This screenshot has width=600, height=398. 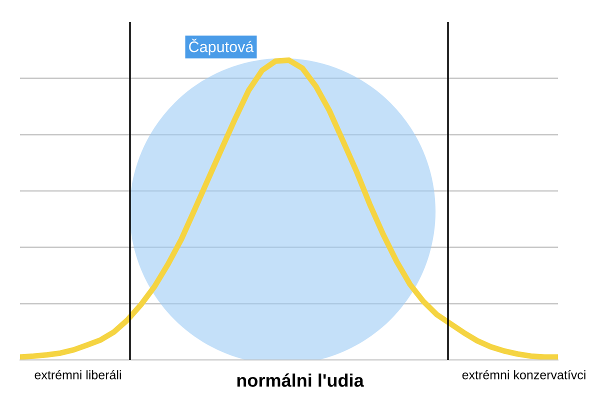 I want to click on text: extrémni konzervatívci, so click(x=524, y=375).